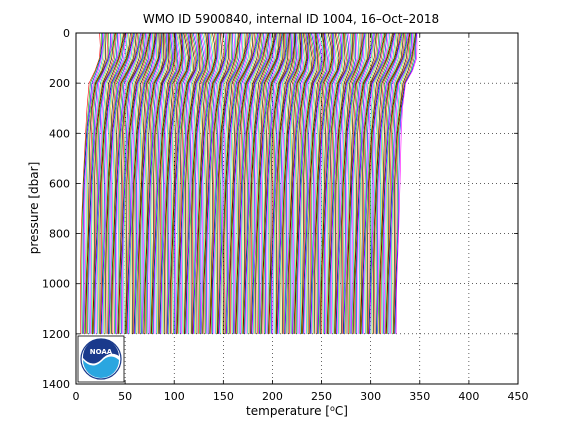 Image resolution: width=576 pixels, height=432 pixels. I want to click on x-tick-label: 100, so click(174, 396).